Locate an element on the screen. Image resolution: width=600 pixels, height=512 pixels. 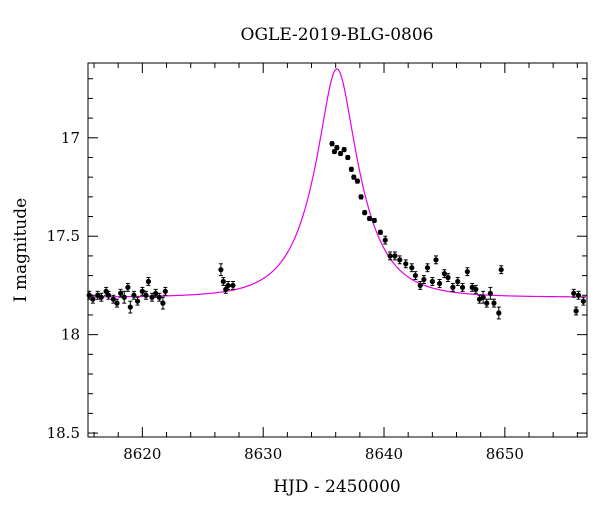
x-tick-label: 8630 is located at coordinates (263, 454).